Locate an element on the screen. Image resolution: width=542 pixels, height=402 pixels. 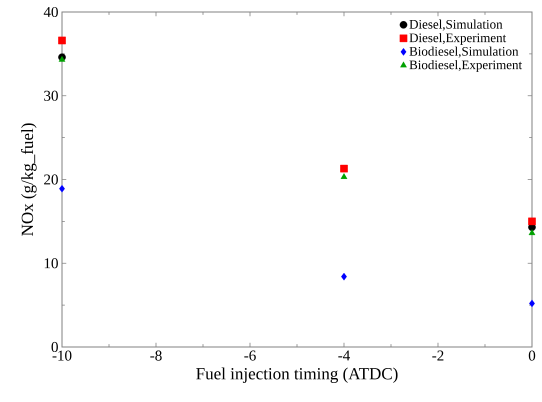
x-tick-label: -2 is located at coordinates (438, 355).